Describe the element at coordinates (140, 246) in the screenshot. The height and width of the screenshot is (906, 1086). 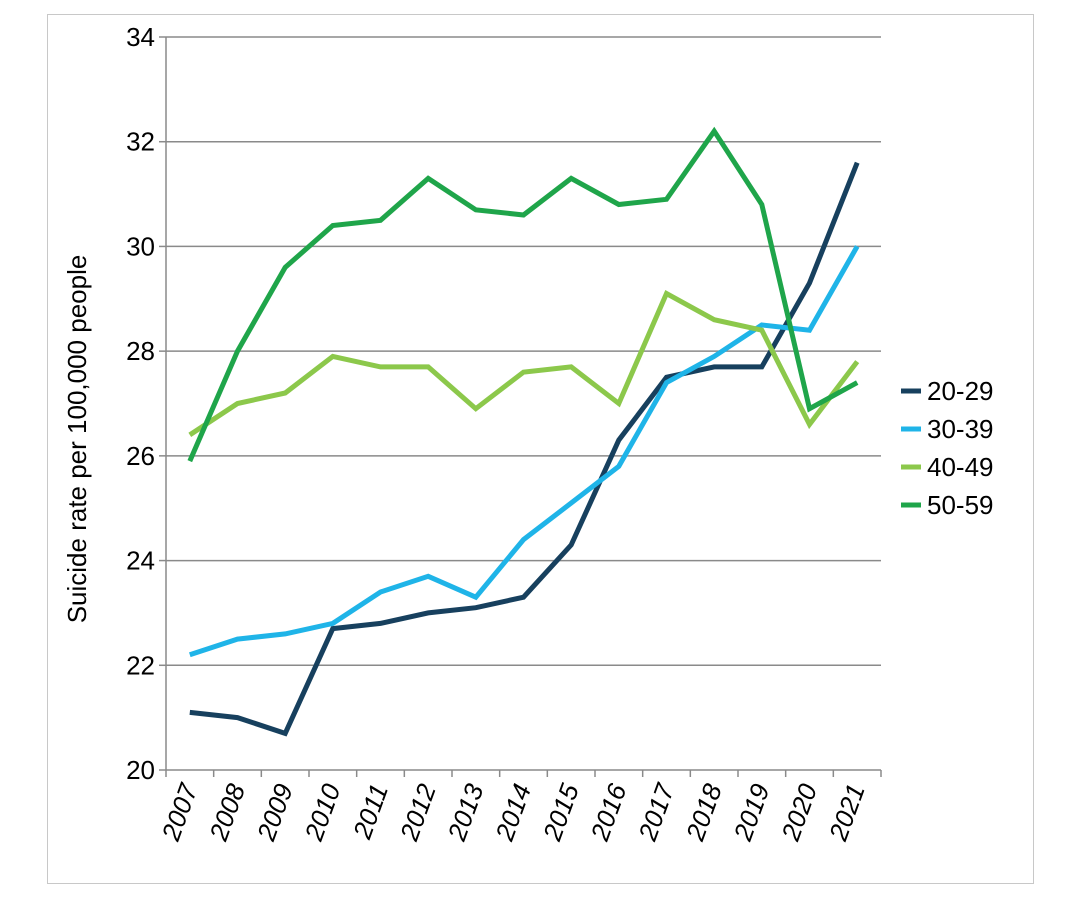
I see `y-tick-label: 30` at that location.